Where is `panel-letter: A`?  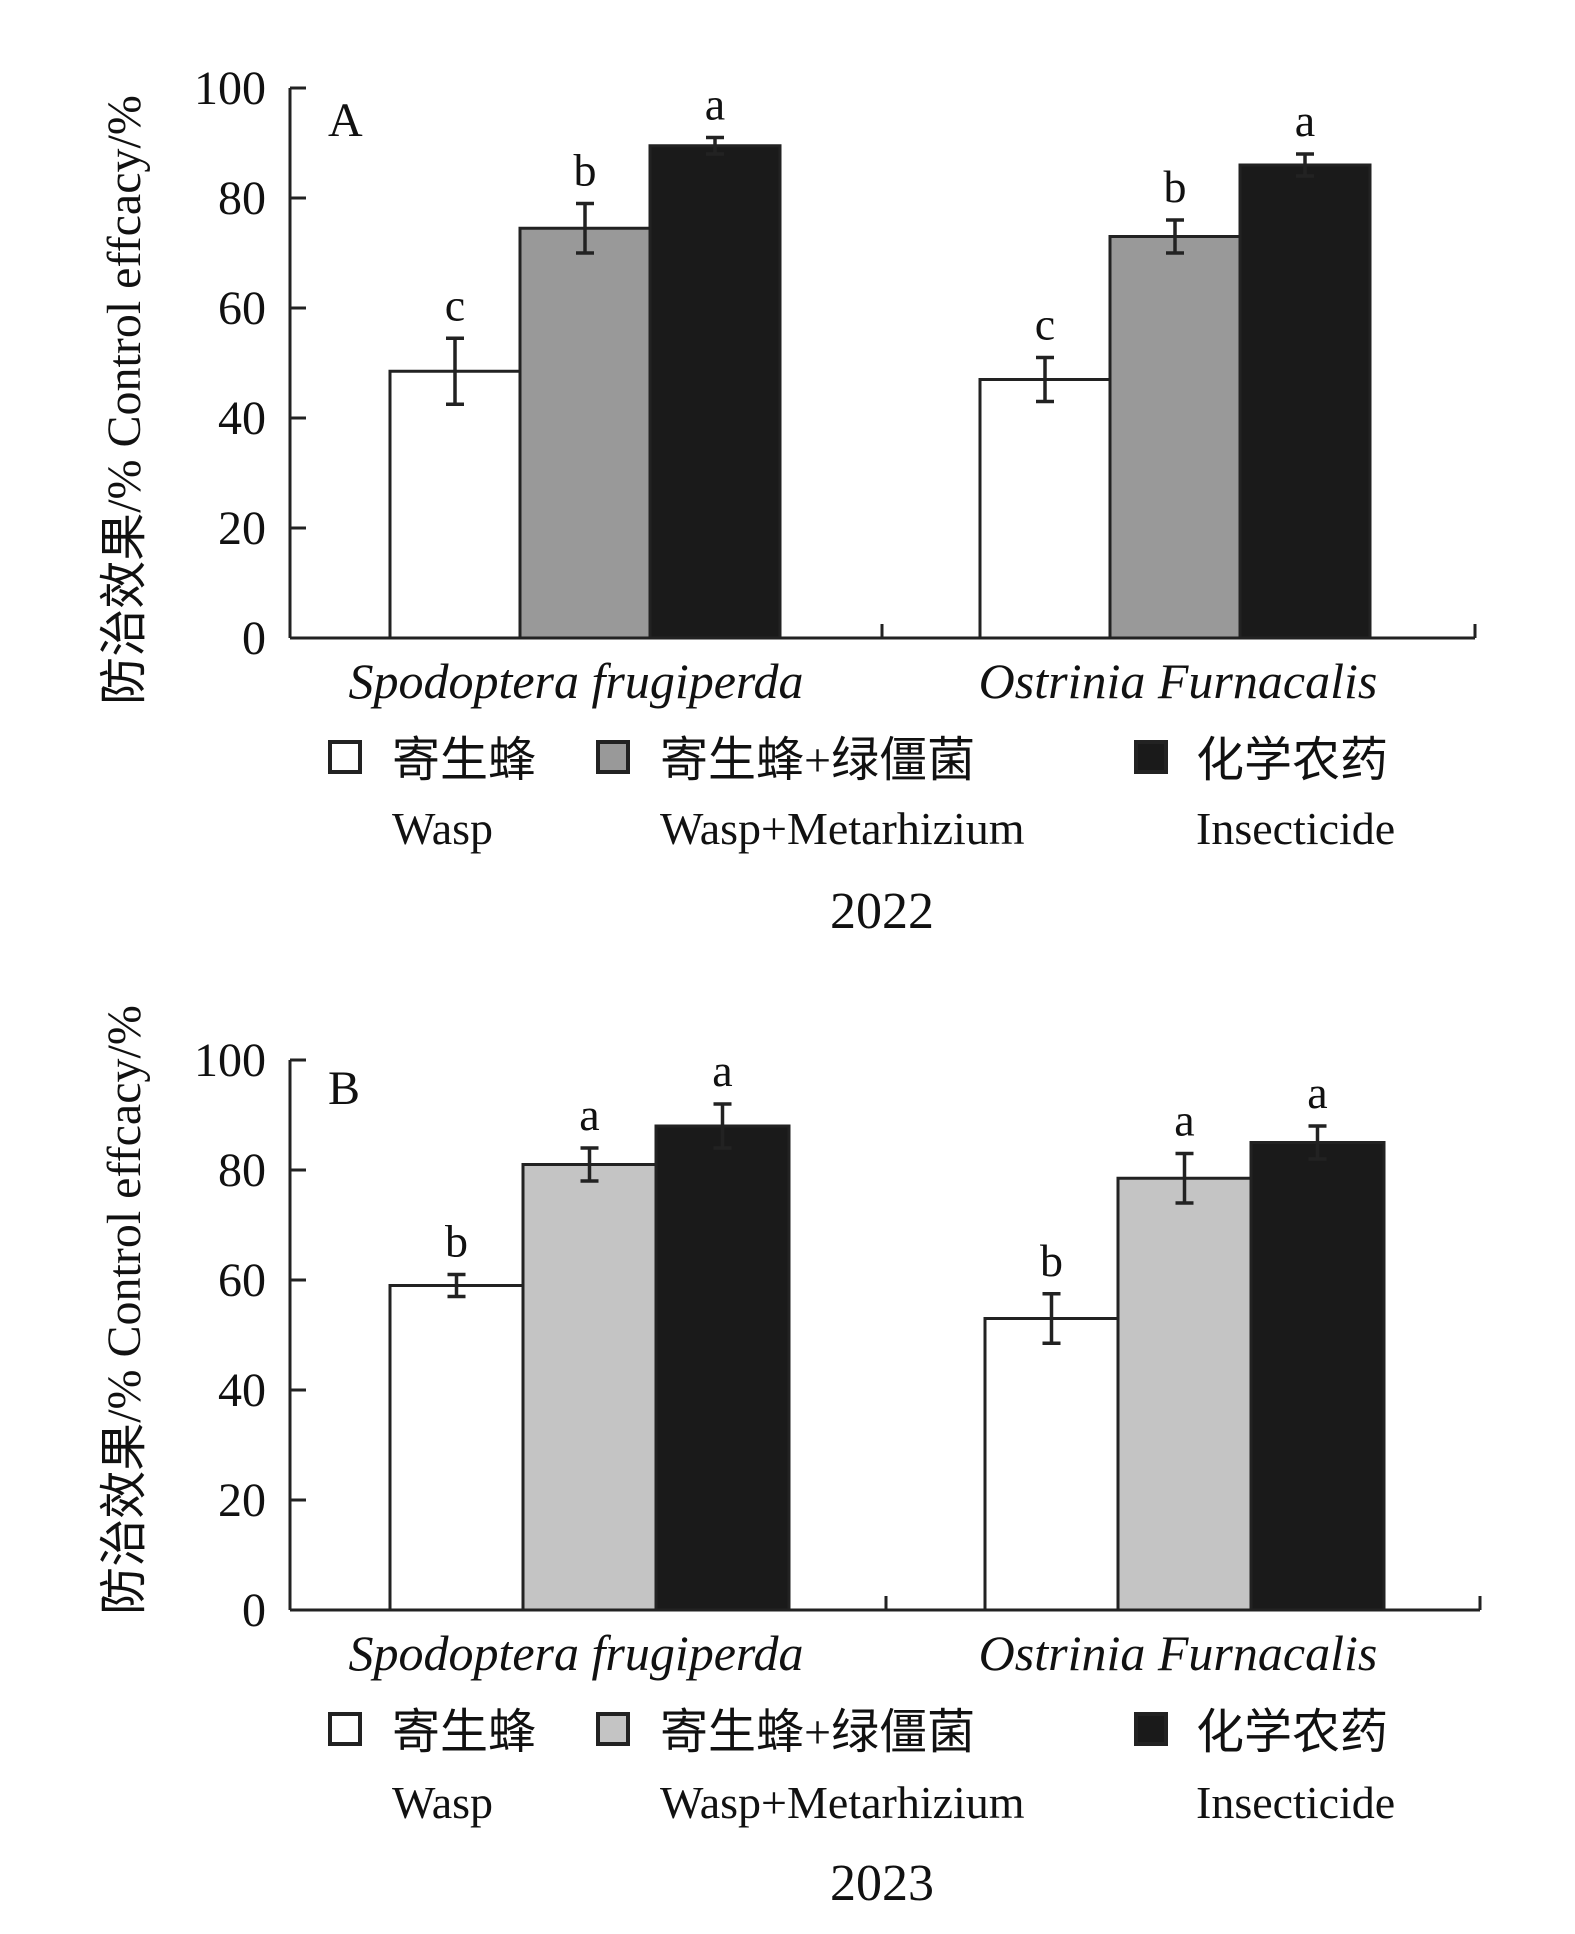 panel-letter: A is located at coordinates (345, 120).